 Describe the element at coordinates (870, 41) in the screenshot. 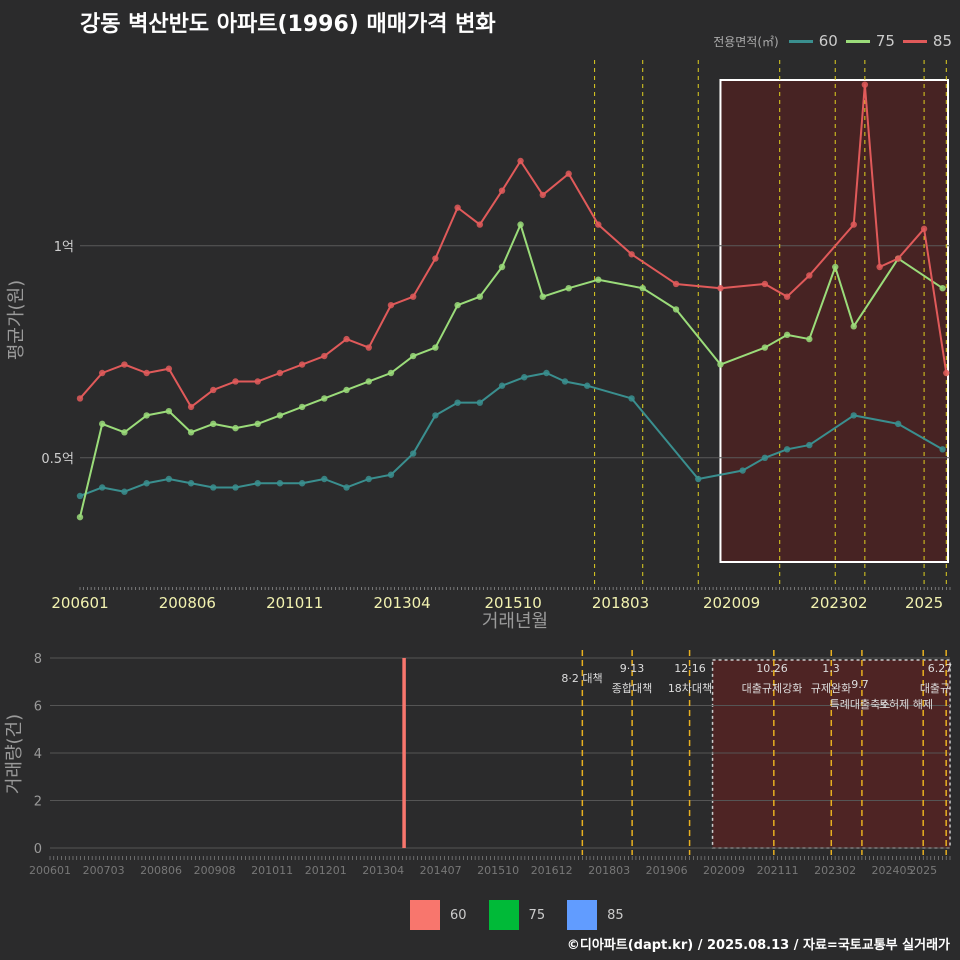

I see `legend-item-75: 75` at that location.